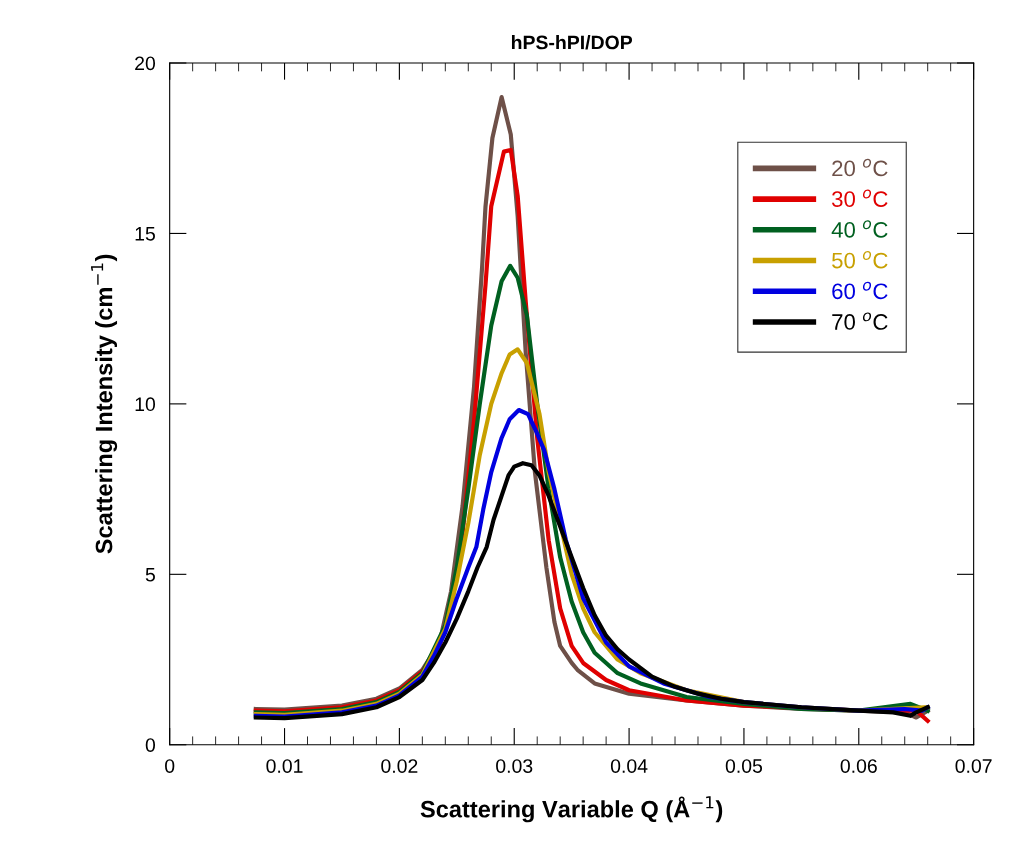  Describe the element at coordinates (150, 745) in the screenshot. I see `y-tick-label: 0` at that location.